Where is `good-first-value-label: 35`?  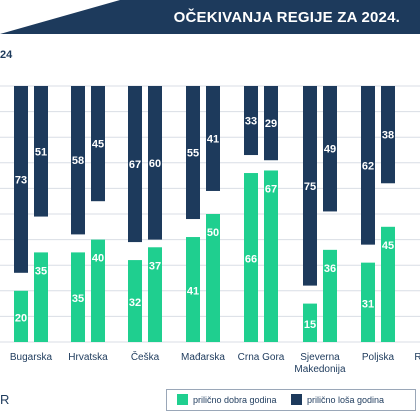
good-first-value-label: 35 is located at coordinates (78, 299).